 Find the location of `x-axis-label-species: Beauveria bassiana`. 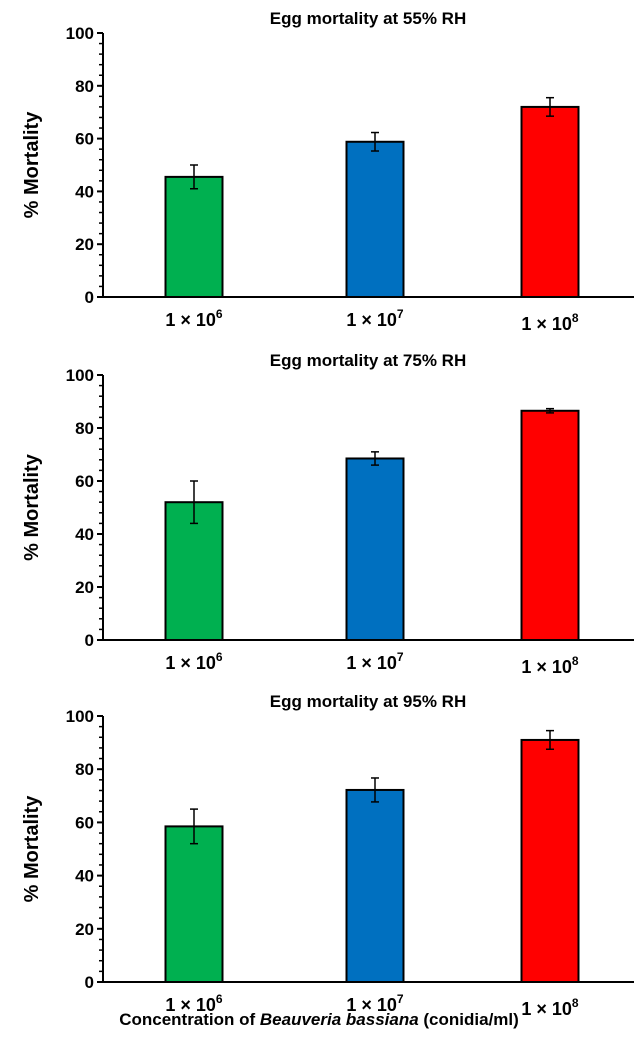

x-axis-label-species: Beauveria bassiana is located at coordinates (339, 1019).